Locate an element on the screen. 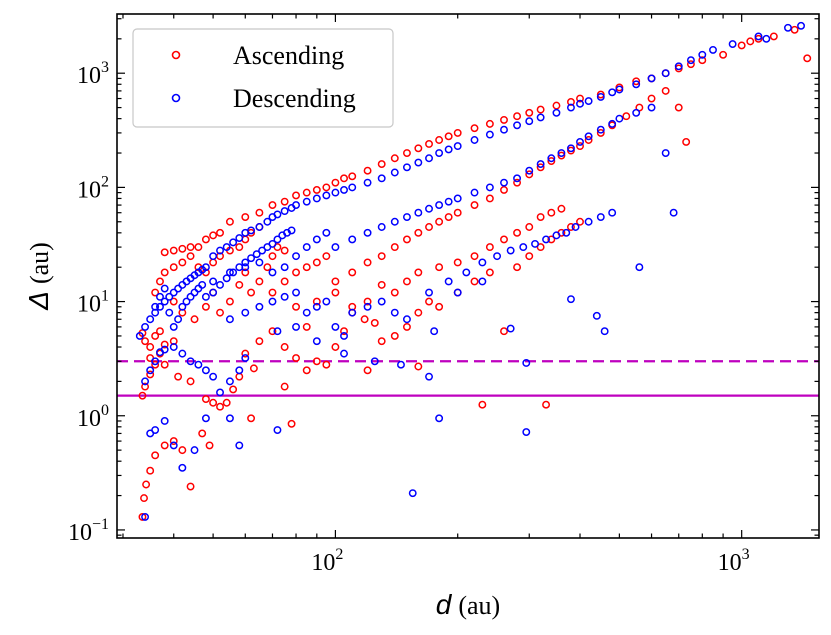 This screenshot has width=831, height=635. legend-marker-descending is located at coordinates (176, 98).